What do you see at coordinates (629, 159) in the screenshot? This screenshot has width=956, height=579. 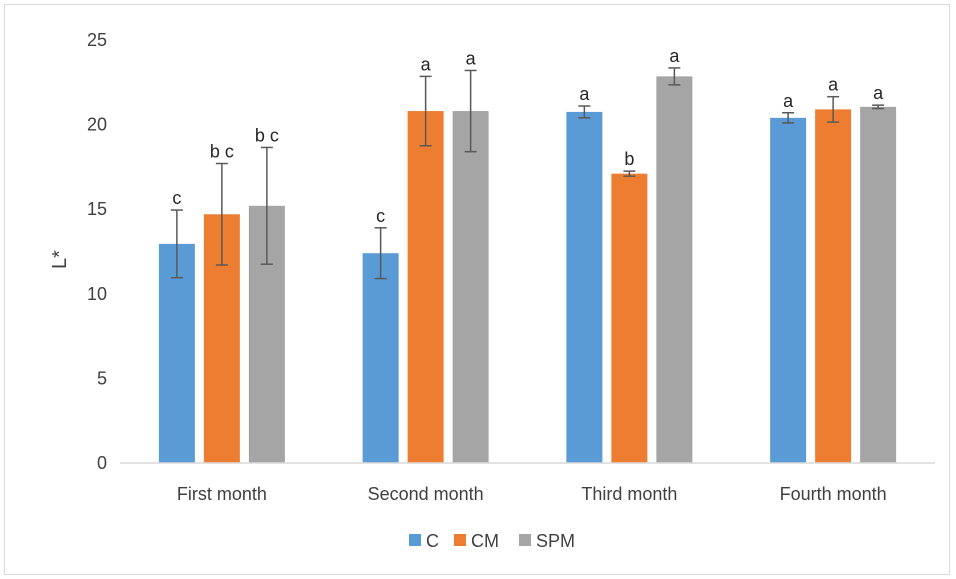 I see `significance-label: b` at bounding box center [629, 159].